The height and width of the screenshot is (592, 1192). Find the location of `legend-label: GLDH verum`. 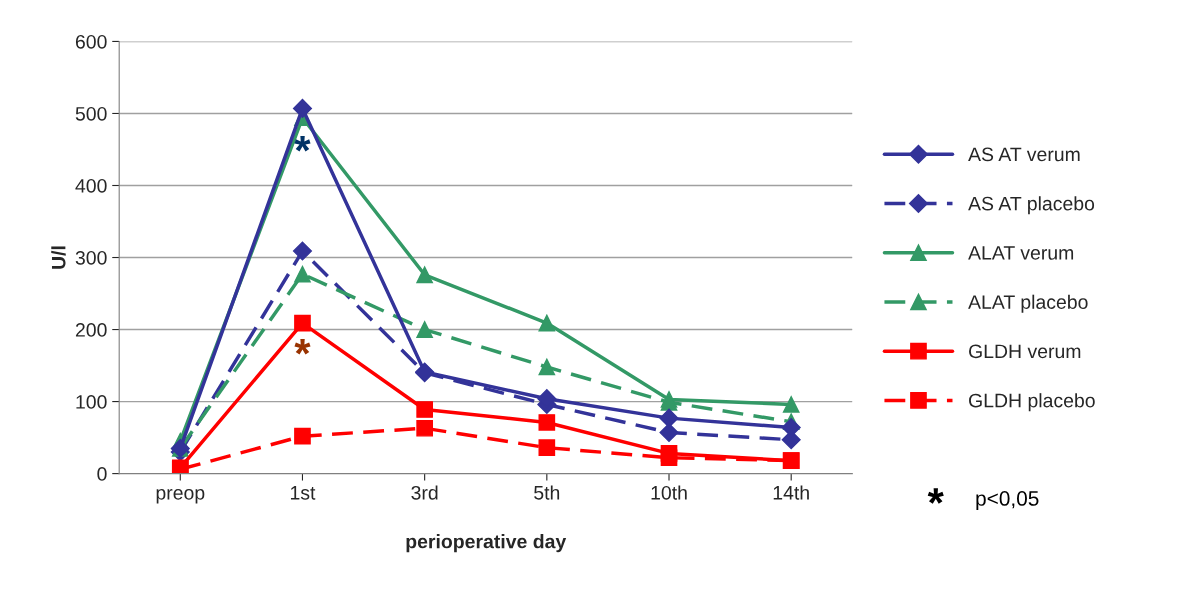

legend-label: GLDH verum is located at coordinates (1025, 351).